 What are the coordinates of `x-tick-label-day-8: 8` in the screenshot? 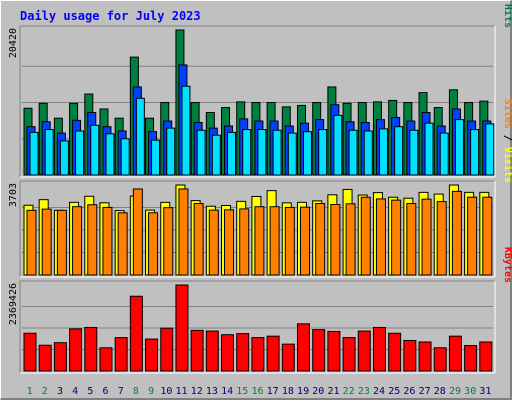 It's located at (136, 391).